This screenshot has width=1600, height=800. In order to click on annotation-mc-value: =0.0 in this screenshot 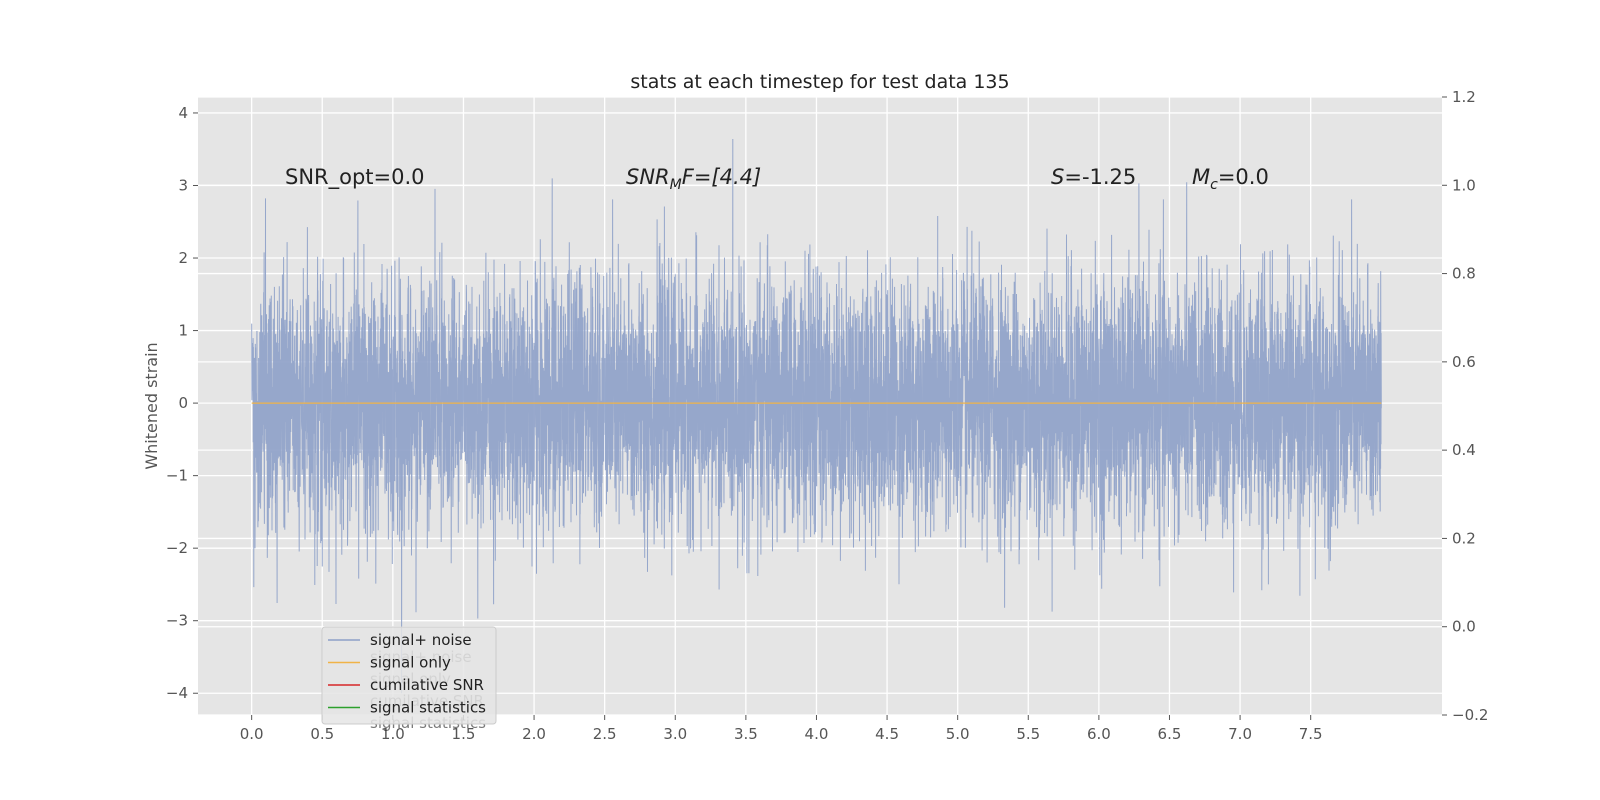, I will do `click(1243, 177)`.